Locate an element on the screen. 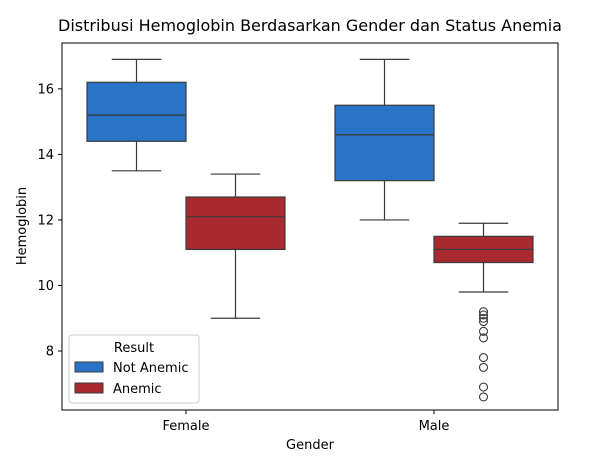 The image size is (611, 466). y-tick-label: 8 is located at coordinates (50, 352).